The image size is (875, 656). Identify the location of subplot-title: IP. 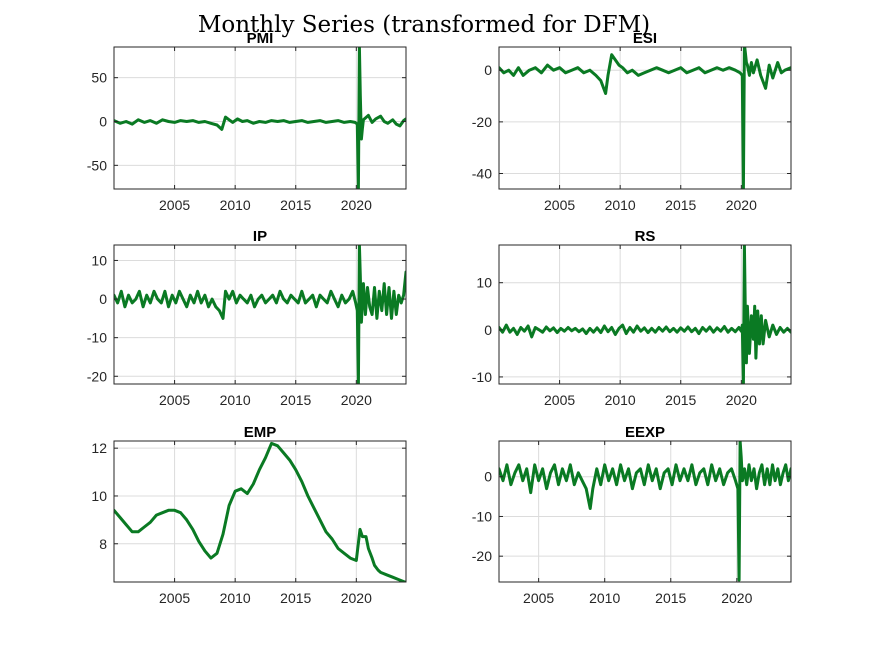
(260, 236).